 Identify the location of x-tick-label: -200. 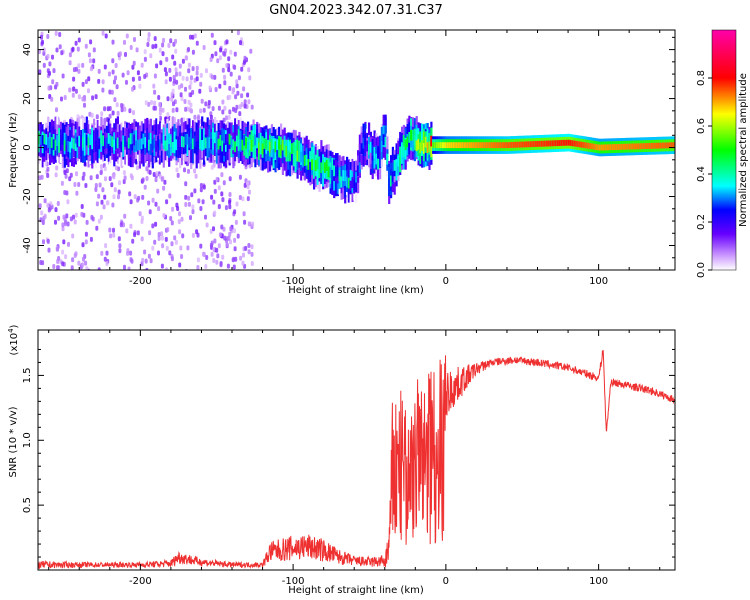
(140, 281).